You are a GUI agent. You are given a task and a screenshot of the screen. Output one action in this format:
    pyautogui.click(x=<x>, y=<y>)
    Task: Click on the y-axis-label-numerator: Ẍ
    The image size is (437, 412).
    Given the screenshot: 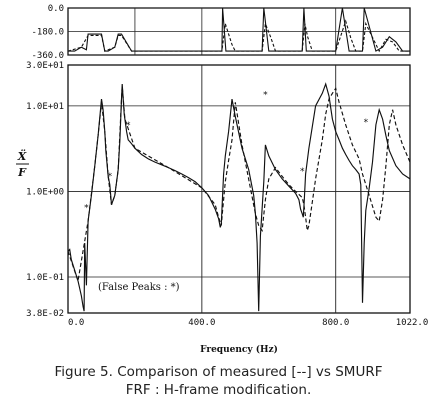 What is the action you would take?
    pyautogui.click(x=22, y=156)
    